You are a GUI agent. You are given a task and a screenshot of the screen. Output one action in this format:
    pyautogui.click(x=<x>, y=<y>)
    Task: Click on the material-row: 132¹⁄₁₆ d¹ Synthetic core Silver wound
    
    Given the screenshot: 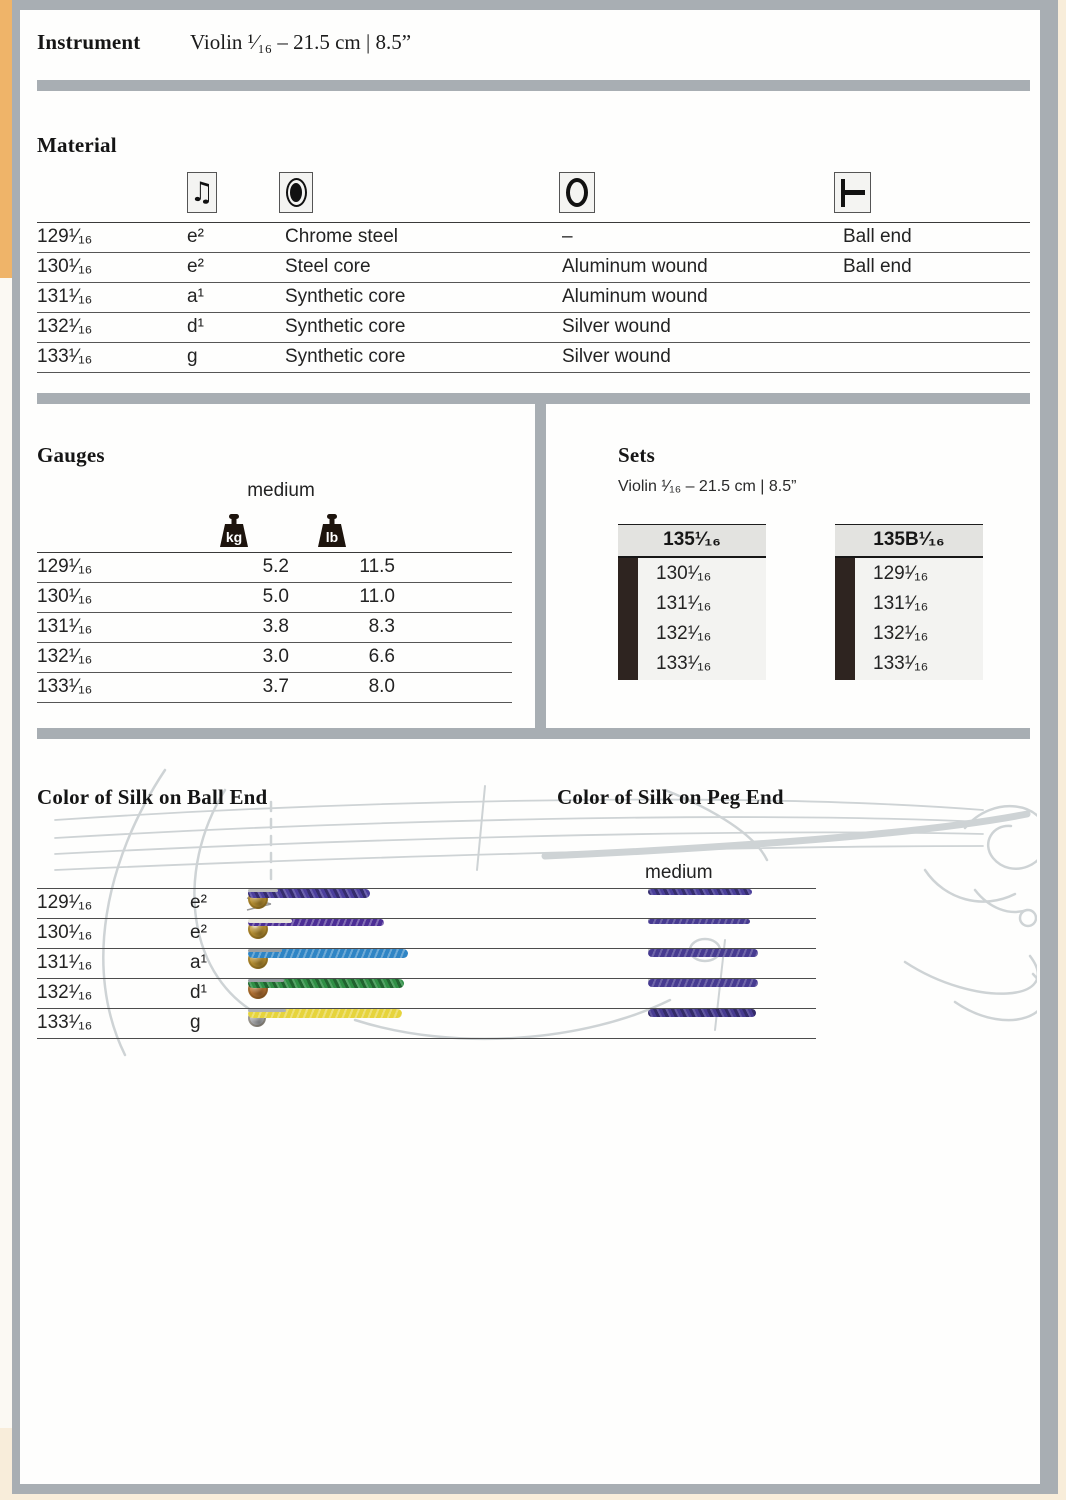 What is the action you would take?
    pyautogui.click(x=533, y=328)
    